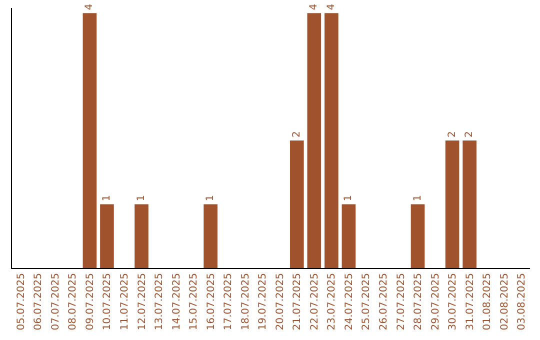  What do you see at coordinates (21, 301) in the screenshot?
I see `x-tick-label: 05.07.2025` at bounding box center [21, 301].